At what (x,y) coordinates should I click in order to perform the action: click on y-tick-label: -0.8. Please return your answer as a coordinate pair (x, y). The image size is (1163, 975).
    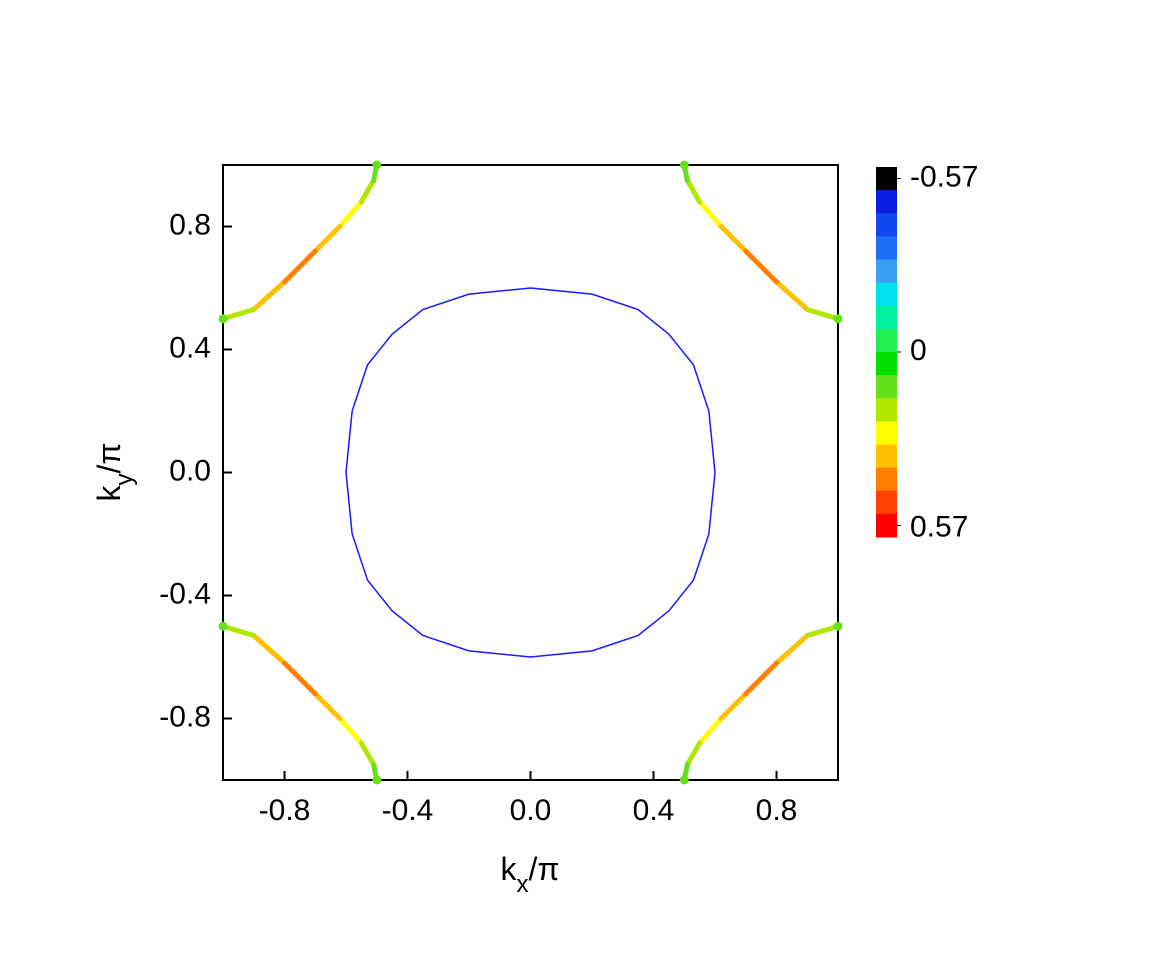
    Looking at the image, I should click on (185, 716).